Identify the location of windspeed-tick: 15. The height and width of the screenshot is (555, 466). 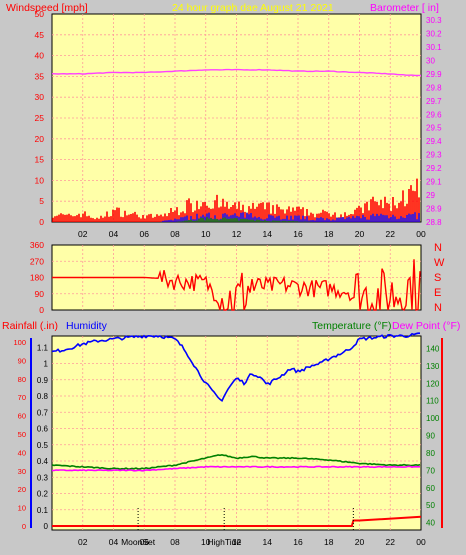
(40, 160).